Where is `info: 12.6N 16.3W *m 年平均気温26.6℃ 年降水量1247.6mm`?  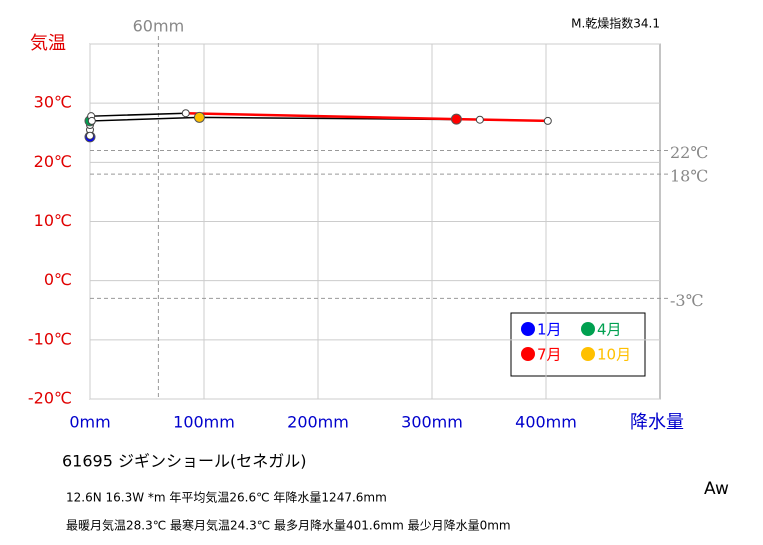 info: 12.6N 16.3W *m 年平均気温26.6℃ 年降水量1247.6mm is located at coordinates (226, 497).